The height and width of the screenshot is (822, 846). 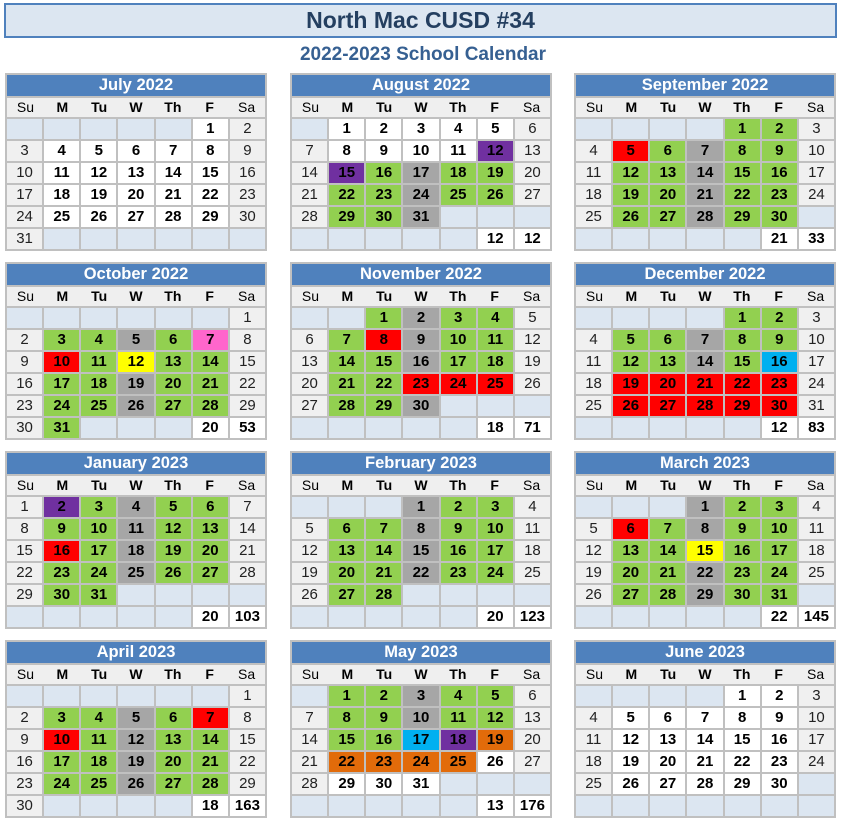 What do you see at coordinates (458, 195) in the screenshot?
I see `day-cell: 25` at bounding box center [458, 195].